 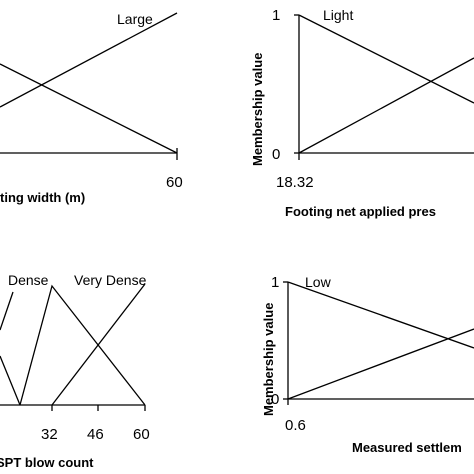 I want to click on x-tick-label-0-6: 0.6, so click(x=295, y=425).